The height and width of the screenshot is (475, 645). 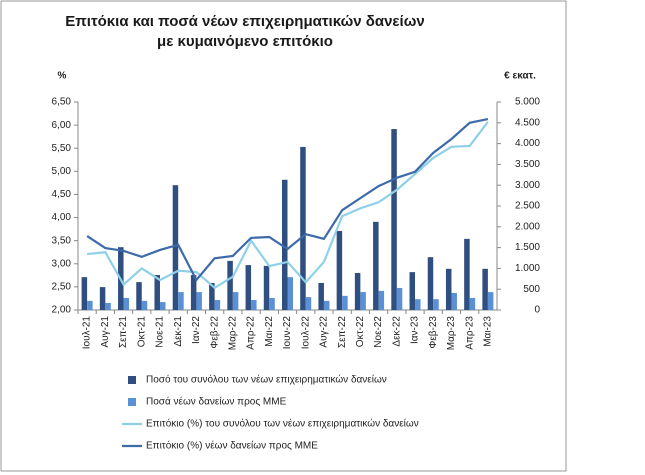 What do you see at coordinates (123, 332) in the screenshot?
I see `x-tick-label: Σεπ-21` at bounding box center [123, 332].